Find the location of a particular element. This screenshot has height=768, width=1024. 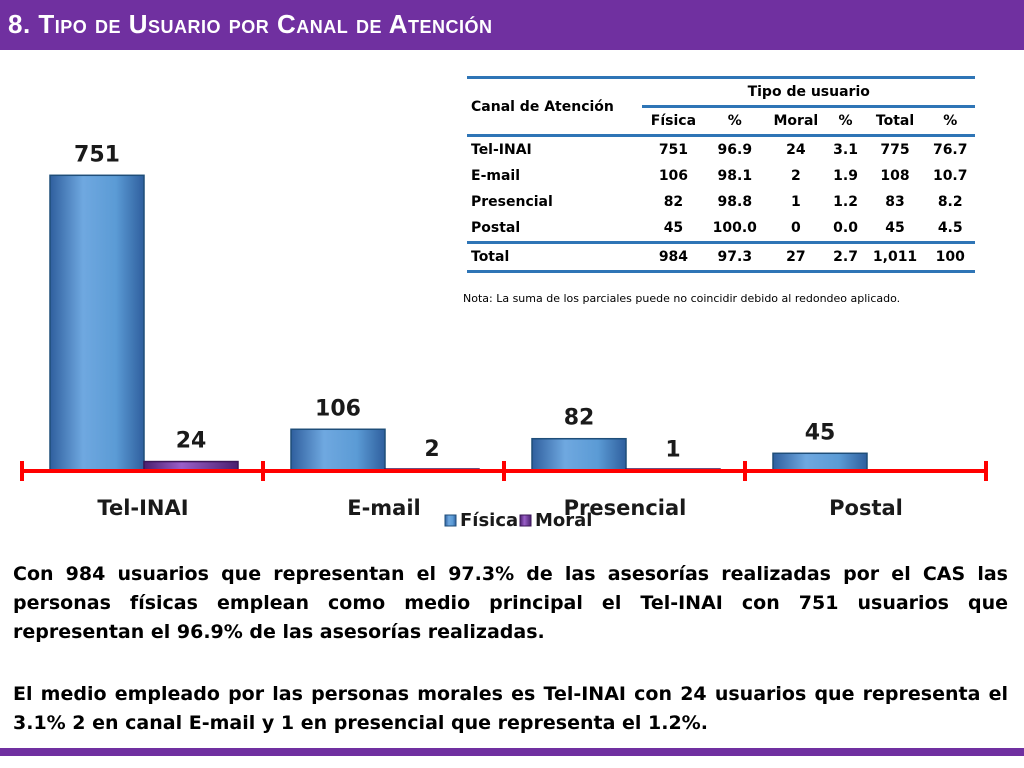

column-header: Física is located at coordinates (673, 121).